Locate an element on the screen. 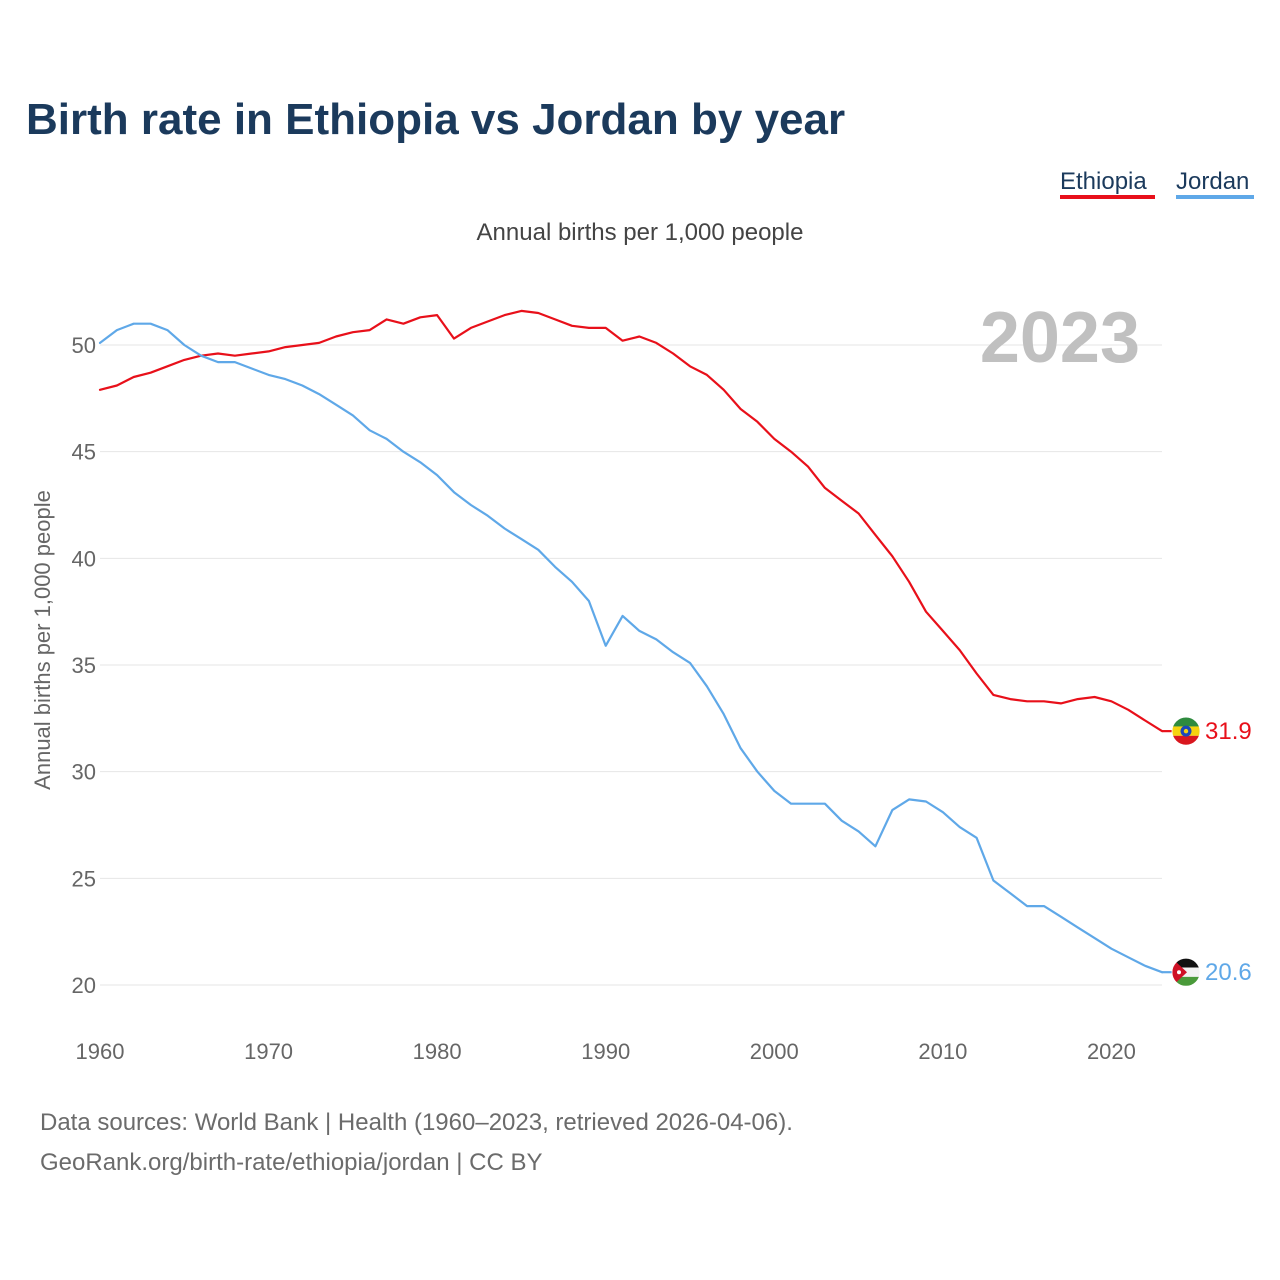 The width and height of the screenshot is (1280, 1280). y-axis-label: Annual births per 1,000 people is located at coordinates (42, 640).